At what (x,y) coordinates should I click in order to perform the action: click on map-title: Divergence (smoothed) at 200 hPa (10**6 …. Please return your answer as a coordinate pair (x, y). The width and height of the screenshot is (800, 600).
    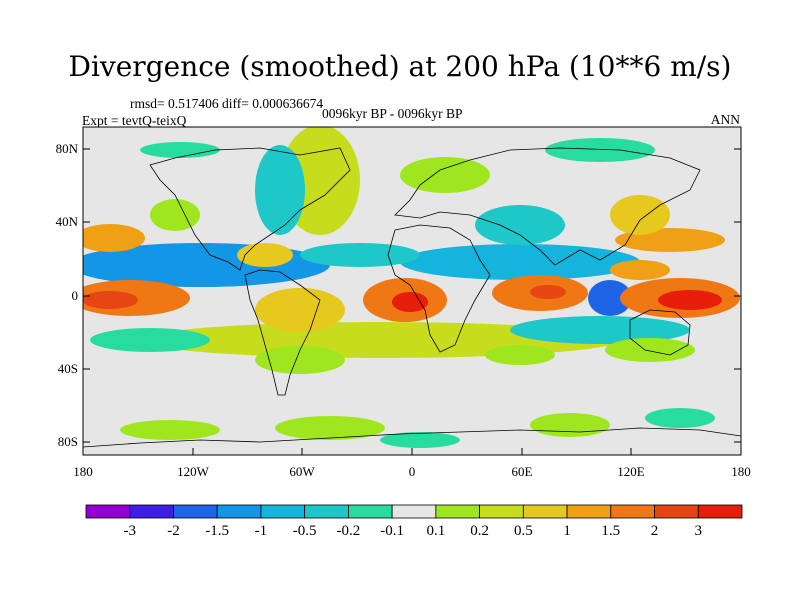
    Looking at the image, I should click on (400, 66).